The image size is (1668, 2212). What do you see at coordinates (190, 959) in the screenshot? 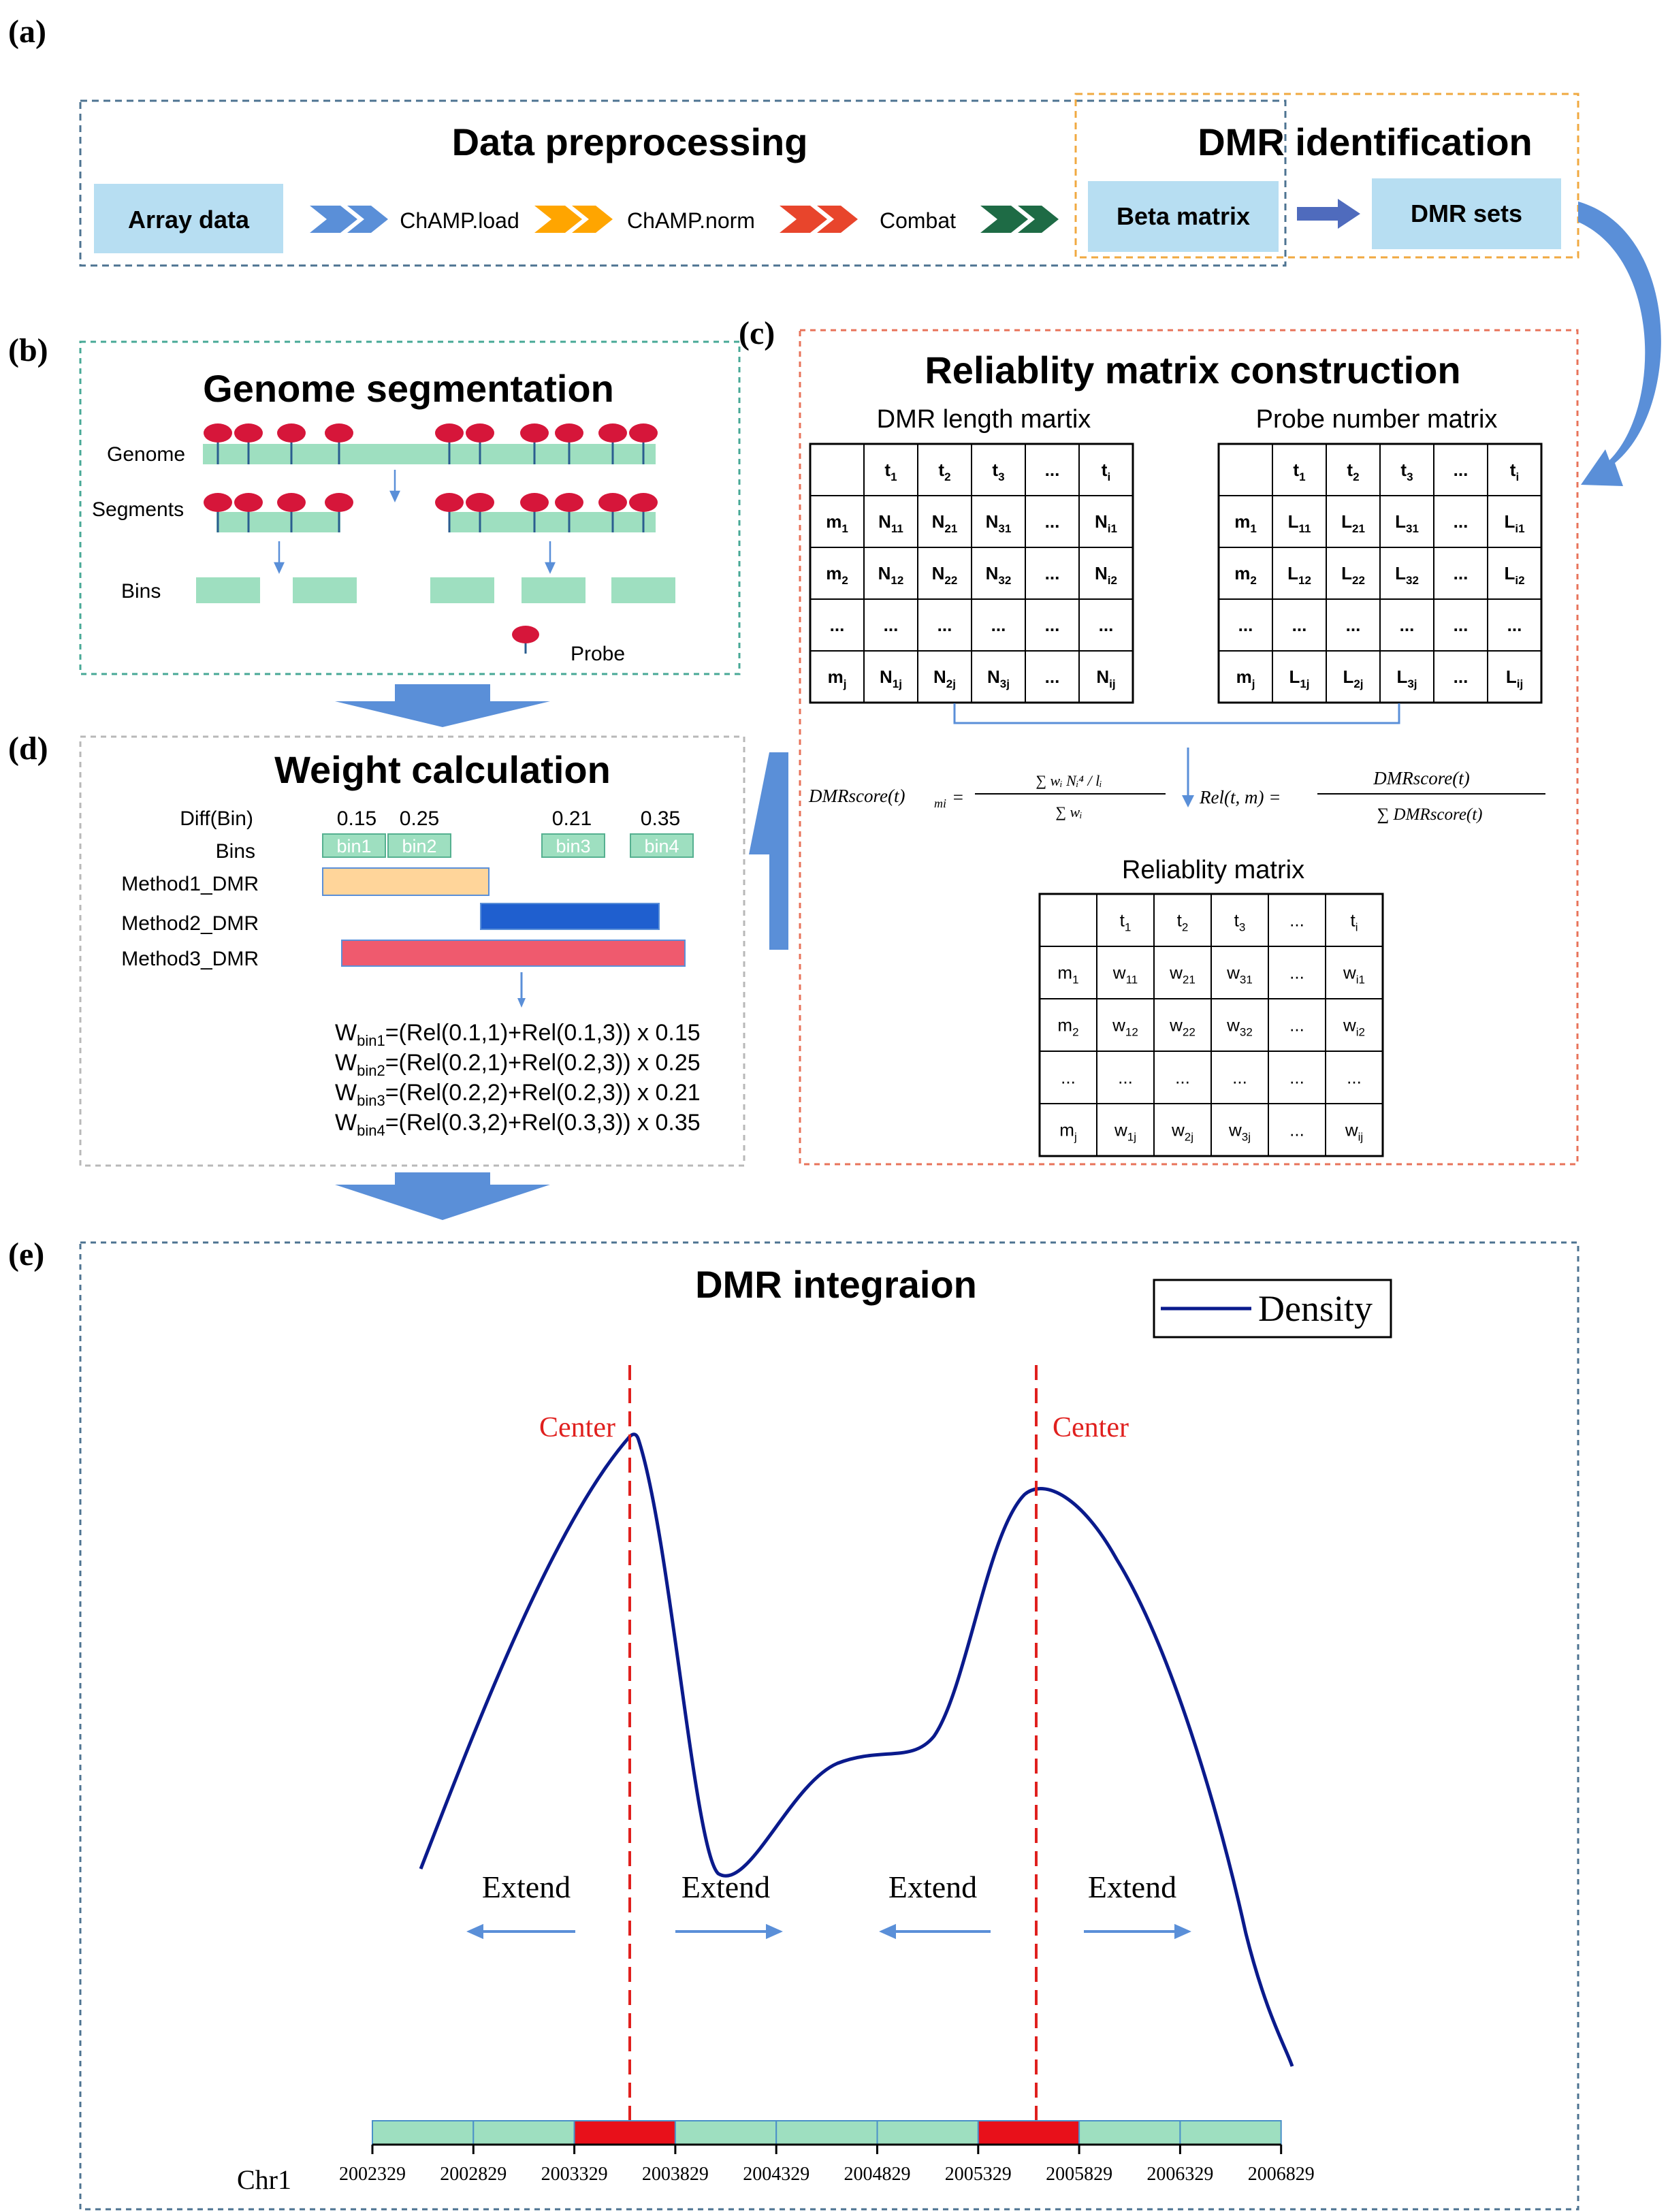
I see `method-label: Method3_DMR` at bounding box center [190, 959].